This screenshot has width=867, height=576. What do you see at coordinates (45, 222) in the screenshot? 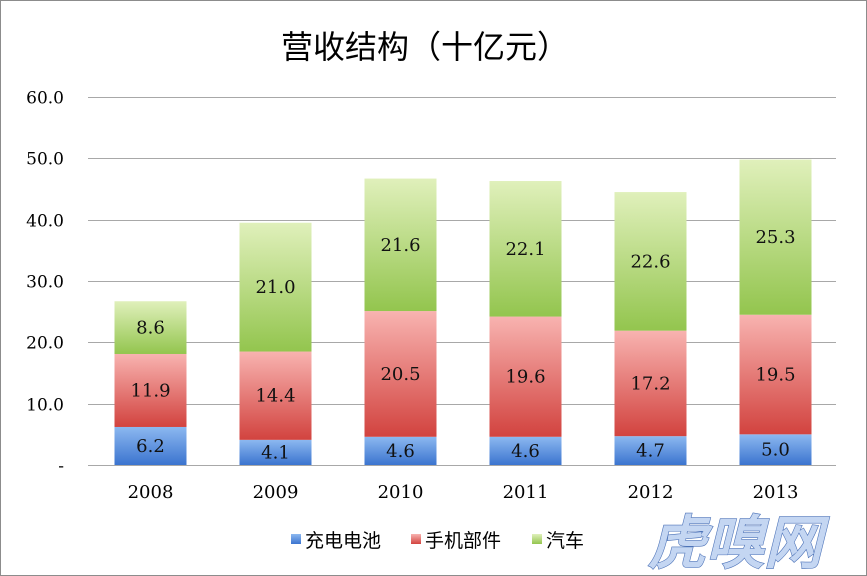
I see `y-tick-label: 40.0` at bounding box center [45, 222].